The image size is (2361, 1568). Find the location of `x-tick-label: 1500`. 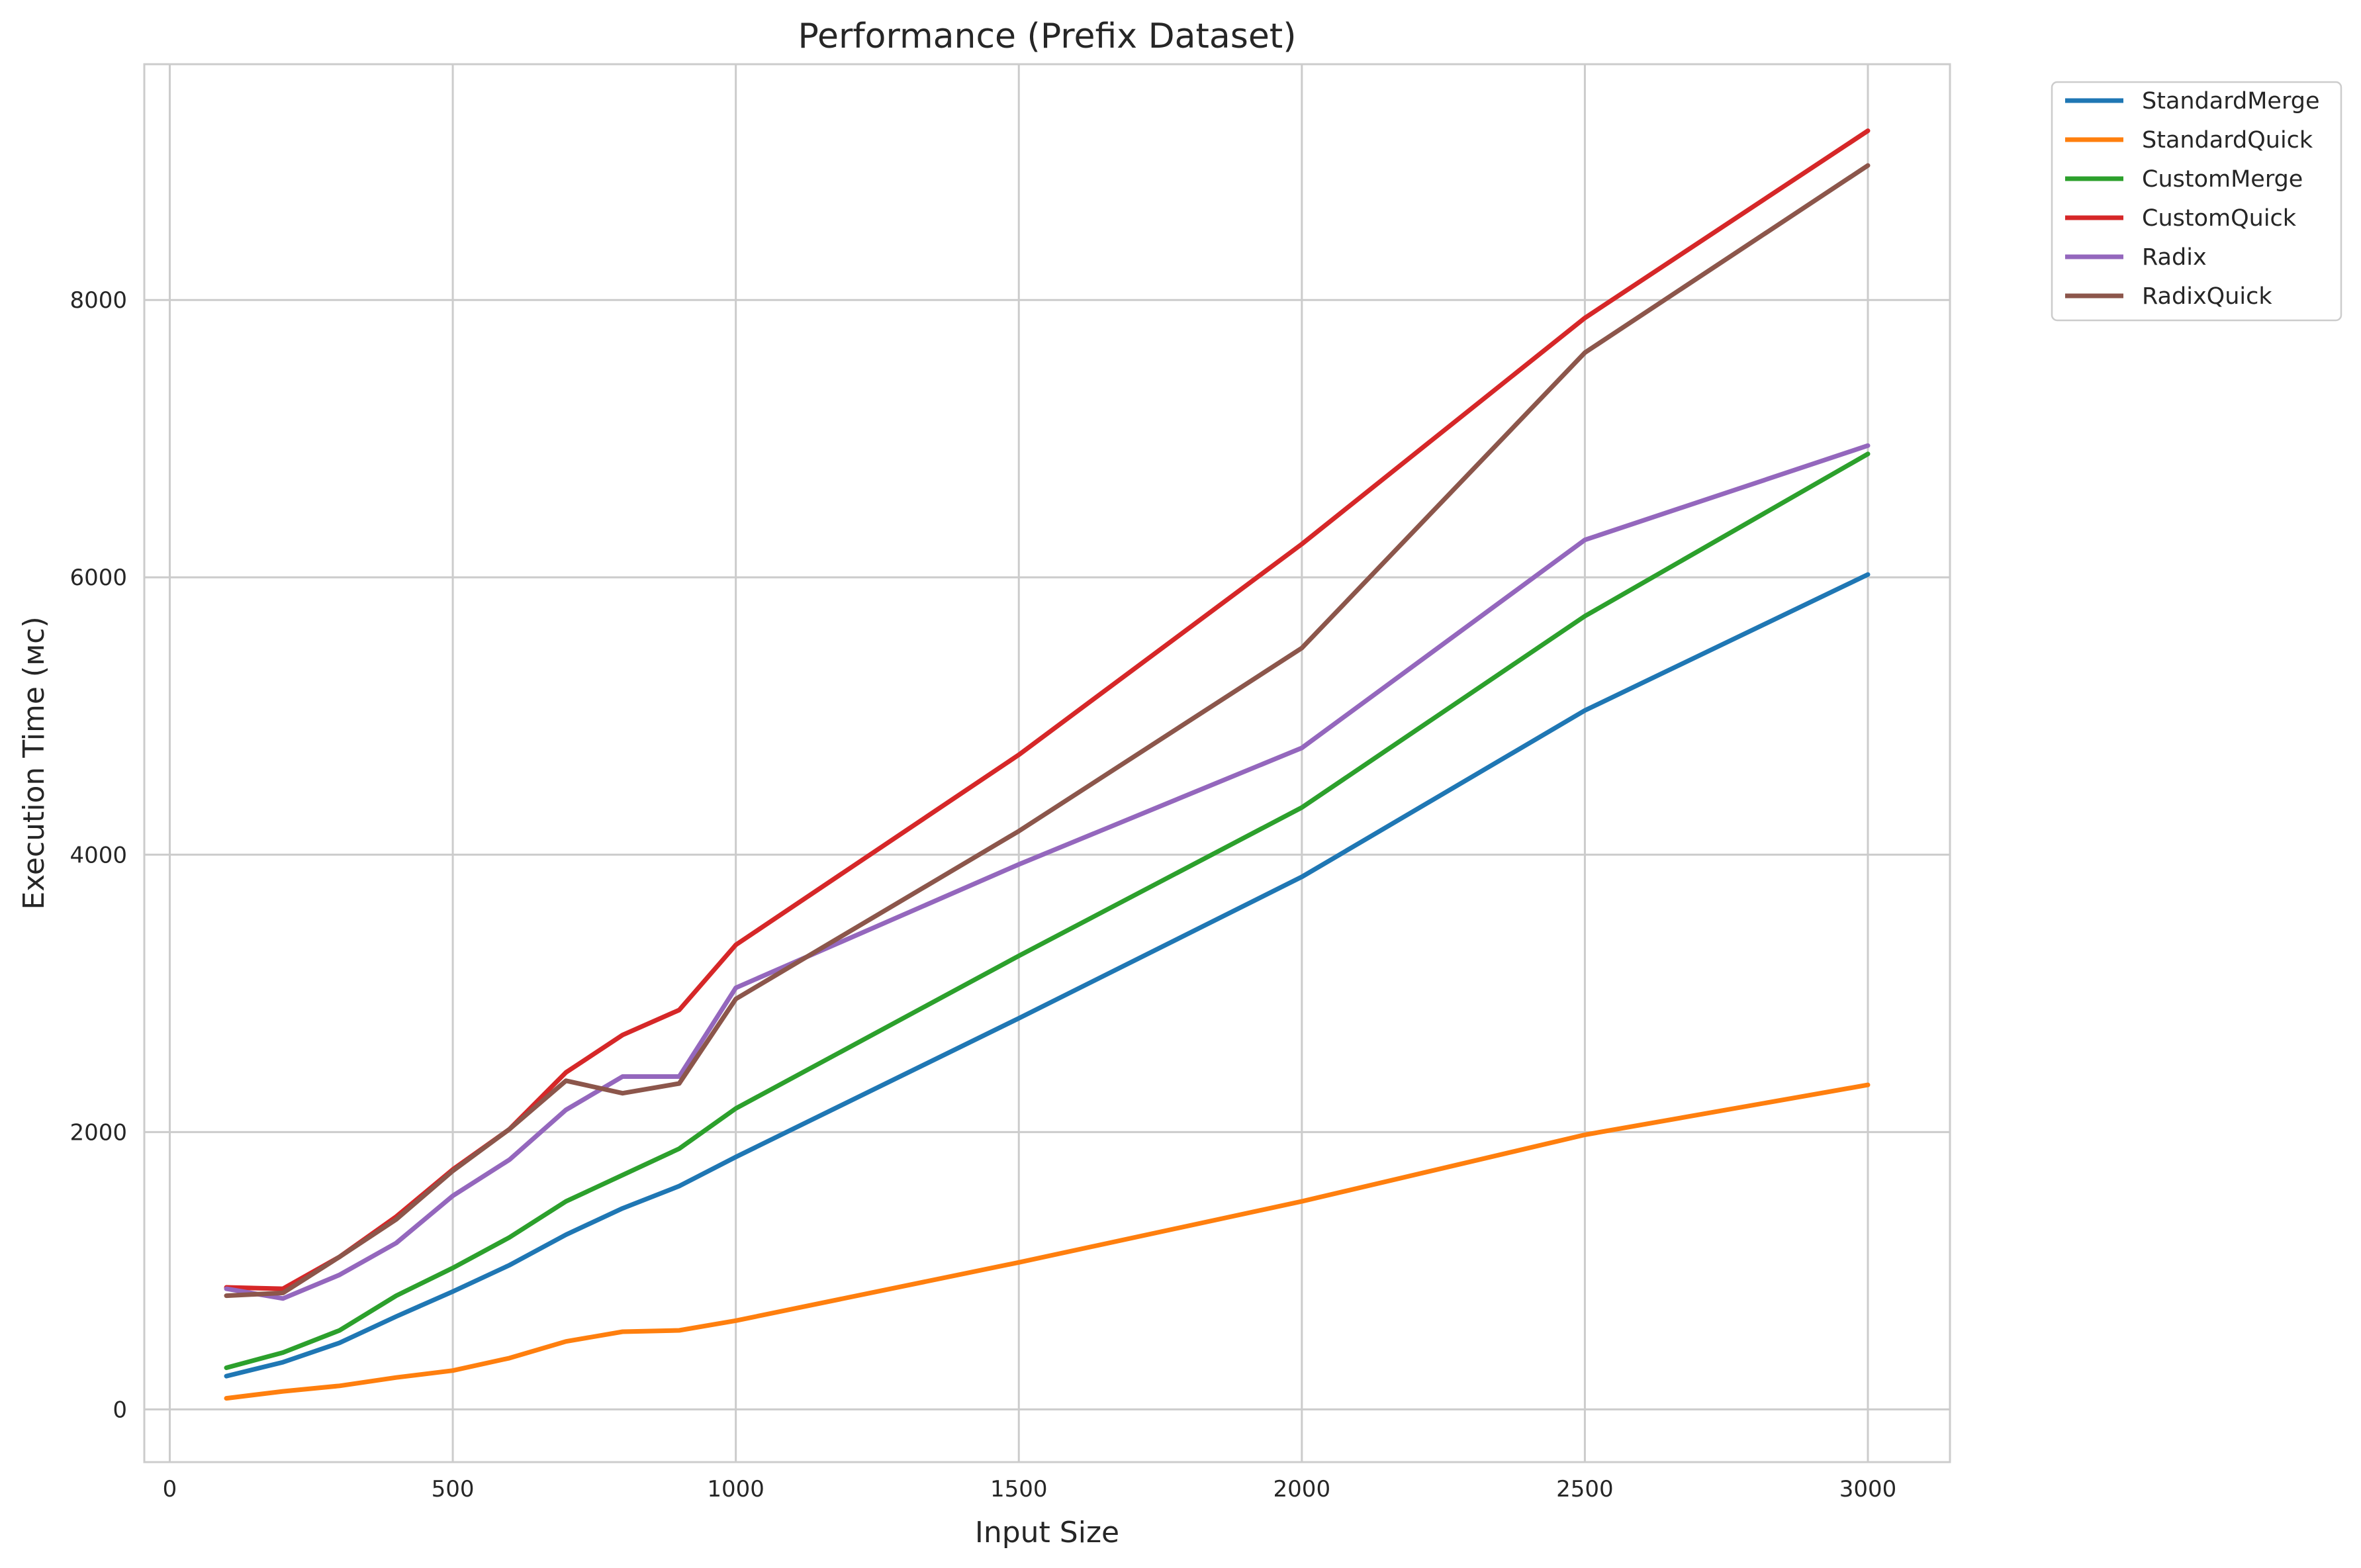

x-tick-label: 1500 is located at coordinates (1019, 1489).